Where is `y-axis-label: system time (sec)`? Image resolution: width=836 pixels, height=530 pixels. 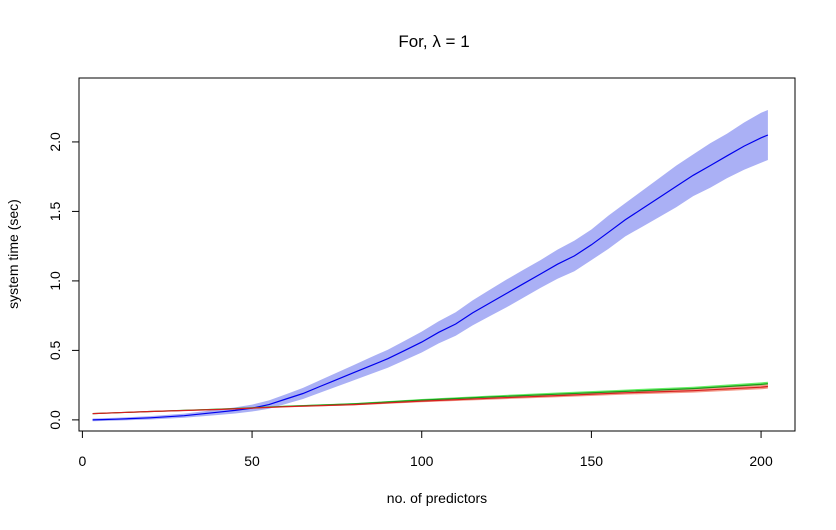 y-axis-label: system time (sec) is located at coordinates (13, 254).